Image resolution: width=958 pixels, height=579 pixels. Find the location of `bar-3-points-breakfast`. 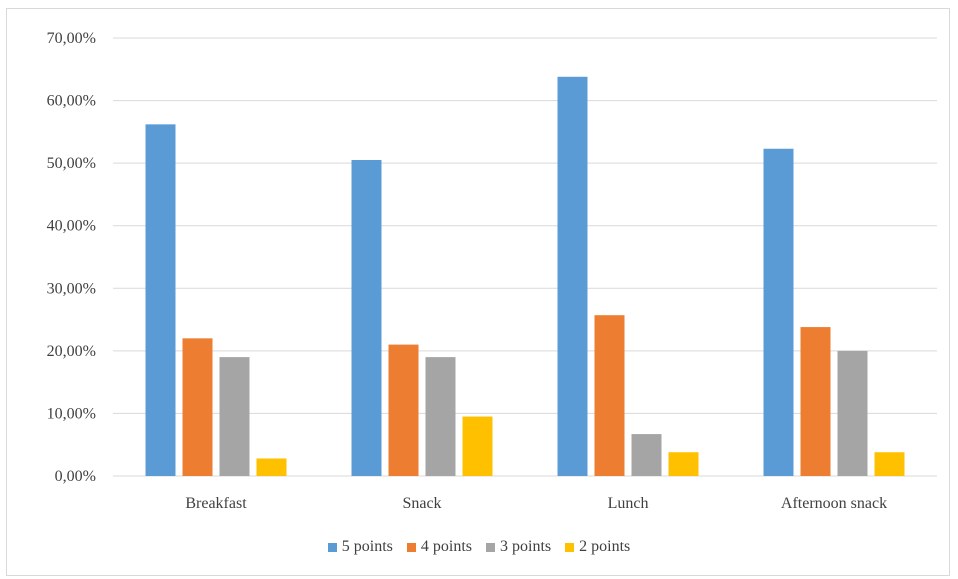

bar-3-points-breakfast is located at coordinates (234, 416).